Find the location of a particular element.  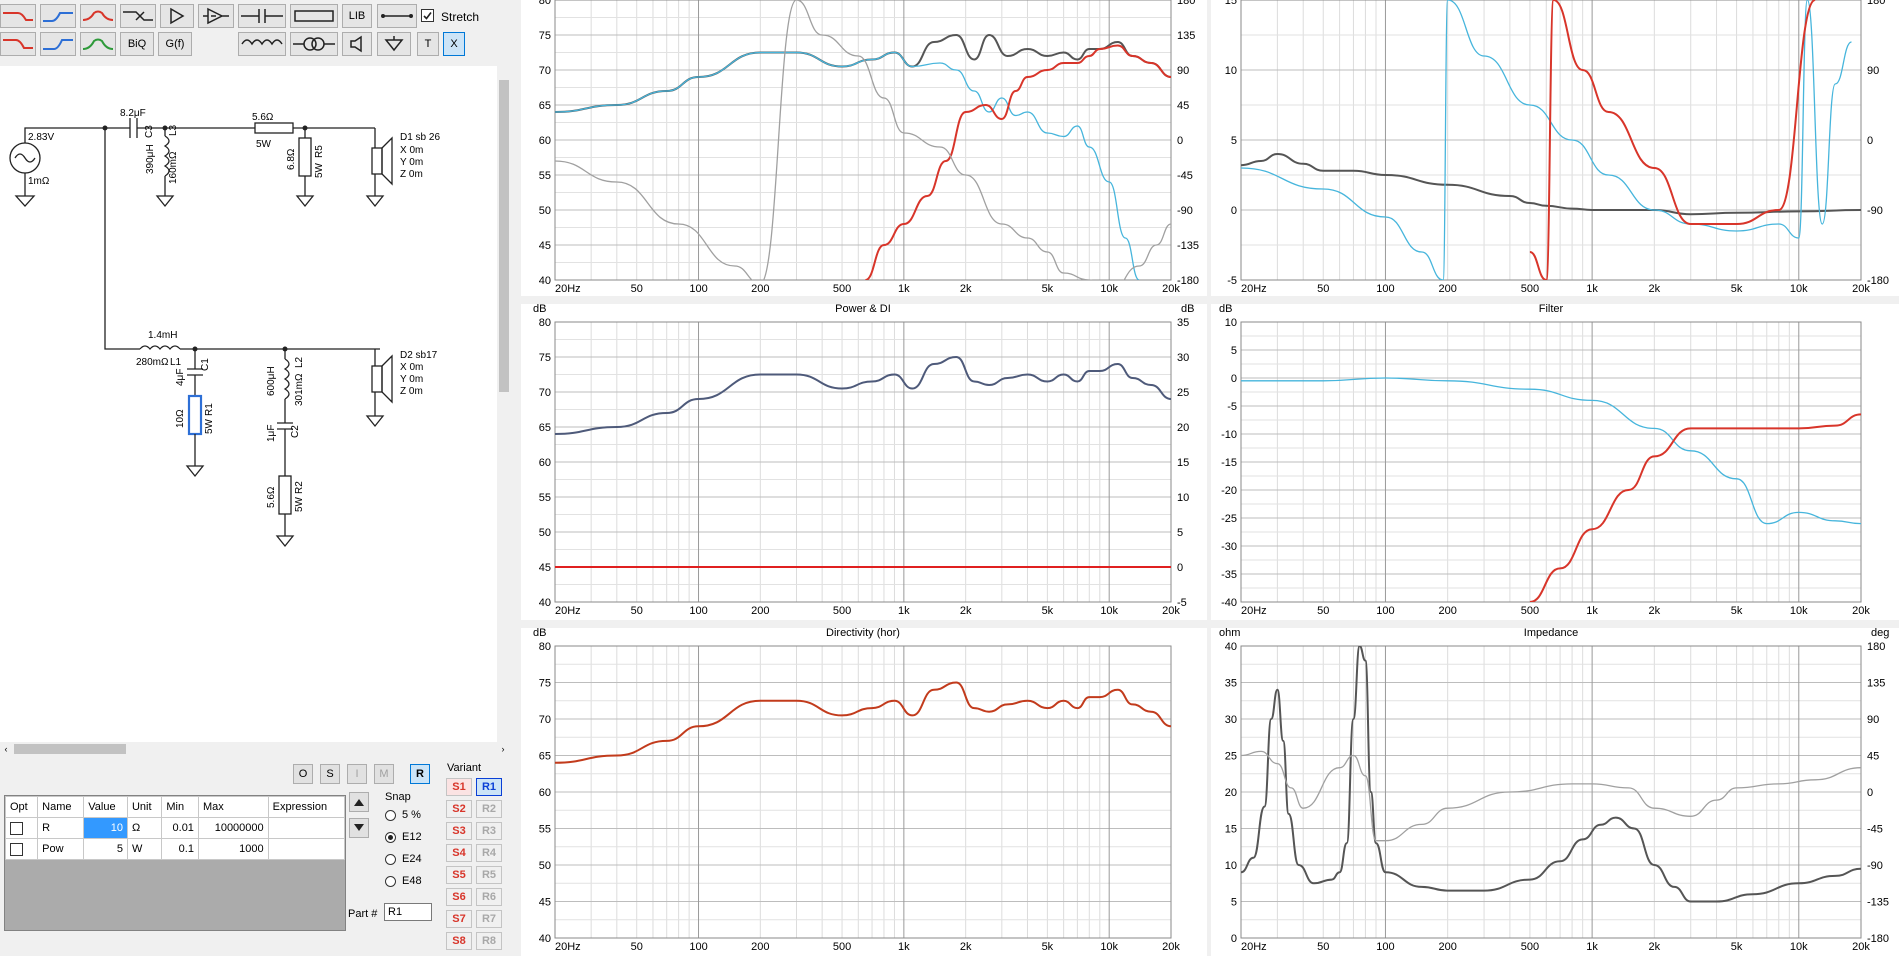

mode-button-i: I is located at coordinates (357, 774).